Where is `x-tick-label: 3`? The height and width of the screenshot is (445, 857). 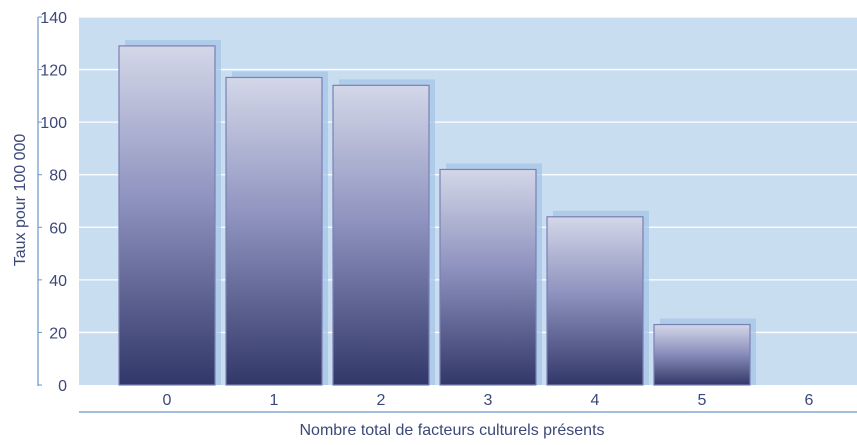 x-tick-label: 3 is located at coordinates (488, 400).